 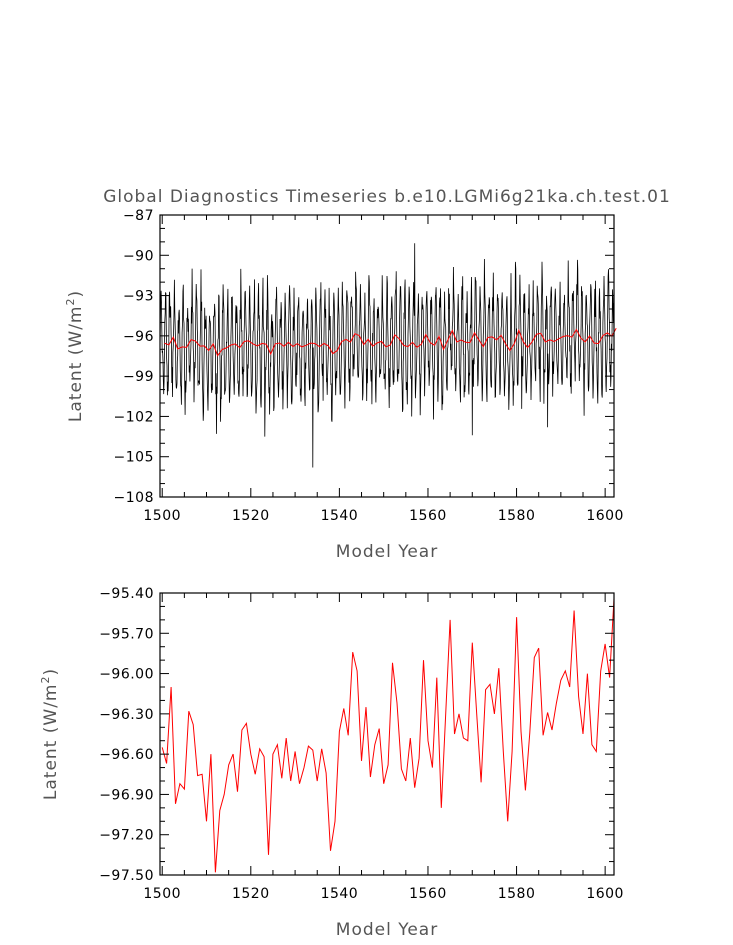 What do you see at coordinates (138, 256) in the screenshot?
I see `y-tick-label: −90` at bounding box center [138, 256].